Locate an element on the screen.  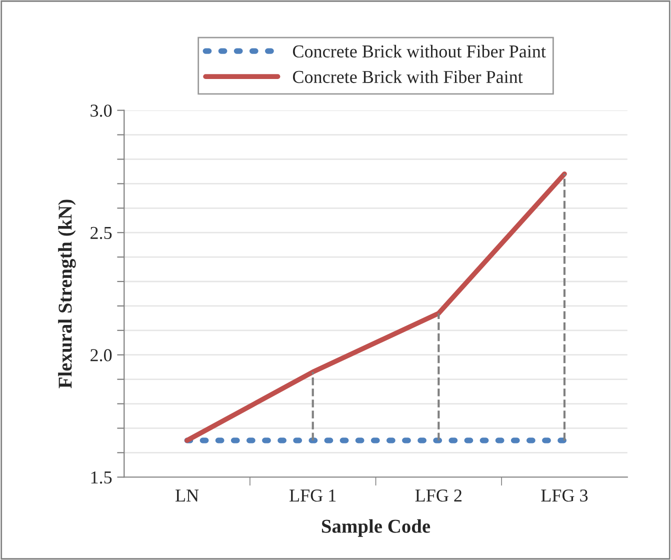
x-tick-label: LFG 3 is located at coordinates (564, 496).